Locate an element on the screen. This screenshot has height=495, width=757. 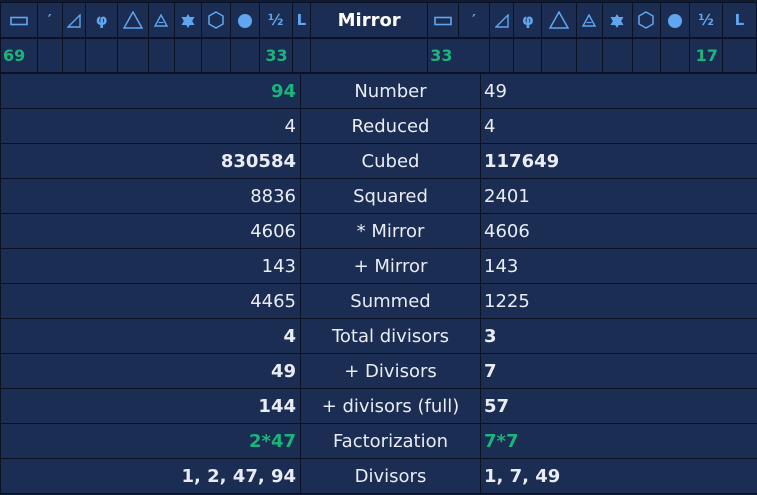
table-row: 4606 * Mirror 4606 is located at coordinates (378, 231).